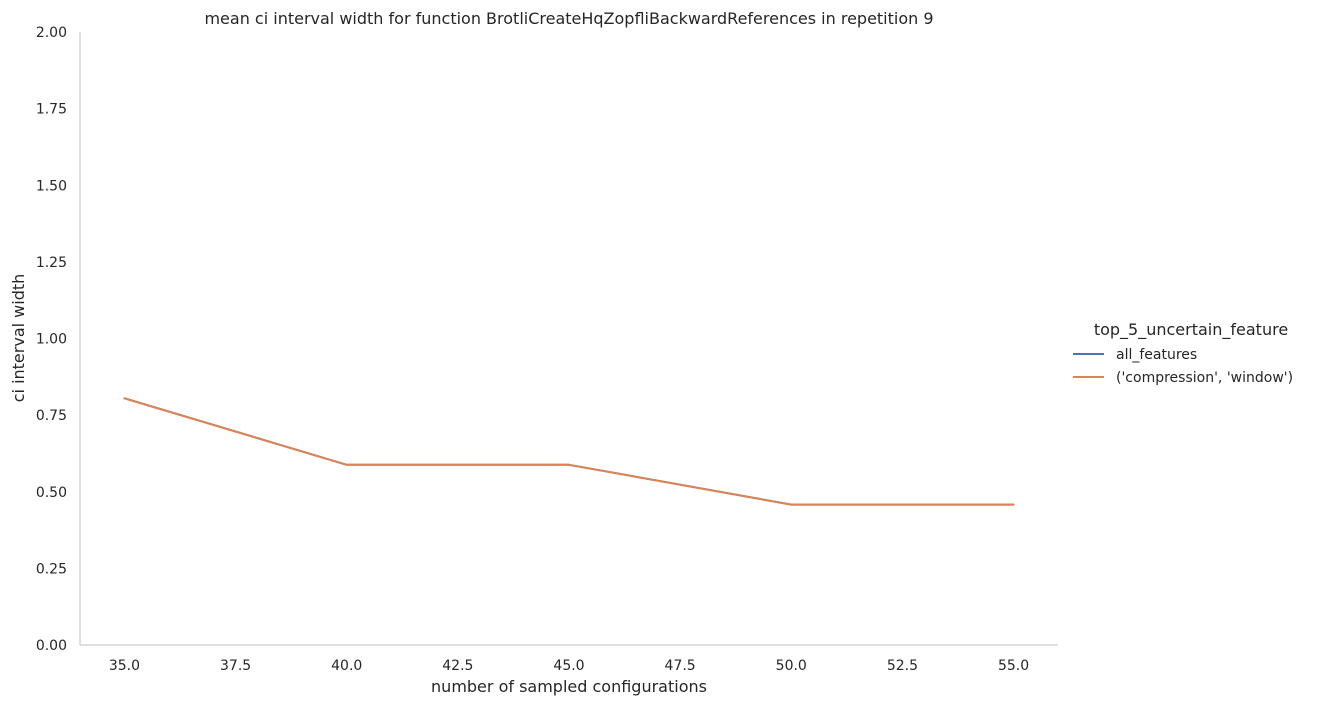 This screenshot has width=1322, height=706. I want to click on y-tick-label: 0.00, so click(51, 646).